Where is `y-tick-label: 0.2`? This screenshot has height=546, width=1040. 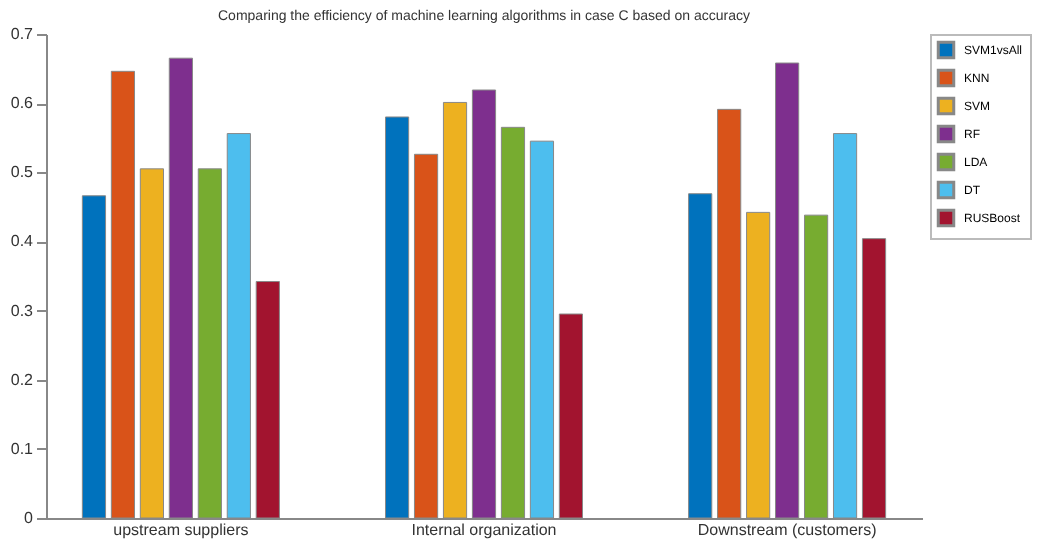
y-tick-label: 0.2 is located at coordinates (22, 379).